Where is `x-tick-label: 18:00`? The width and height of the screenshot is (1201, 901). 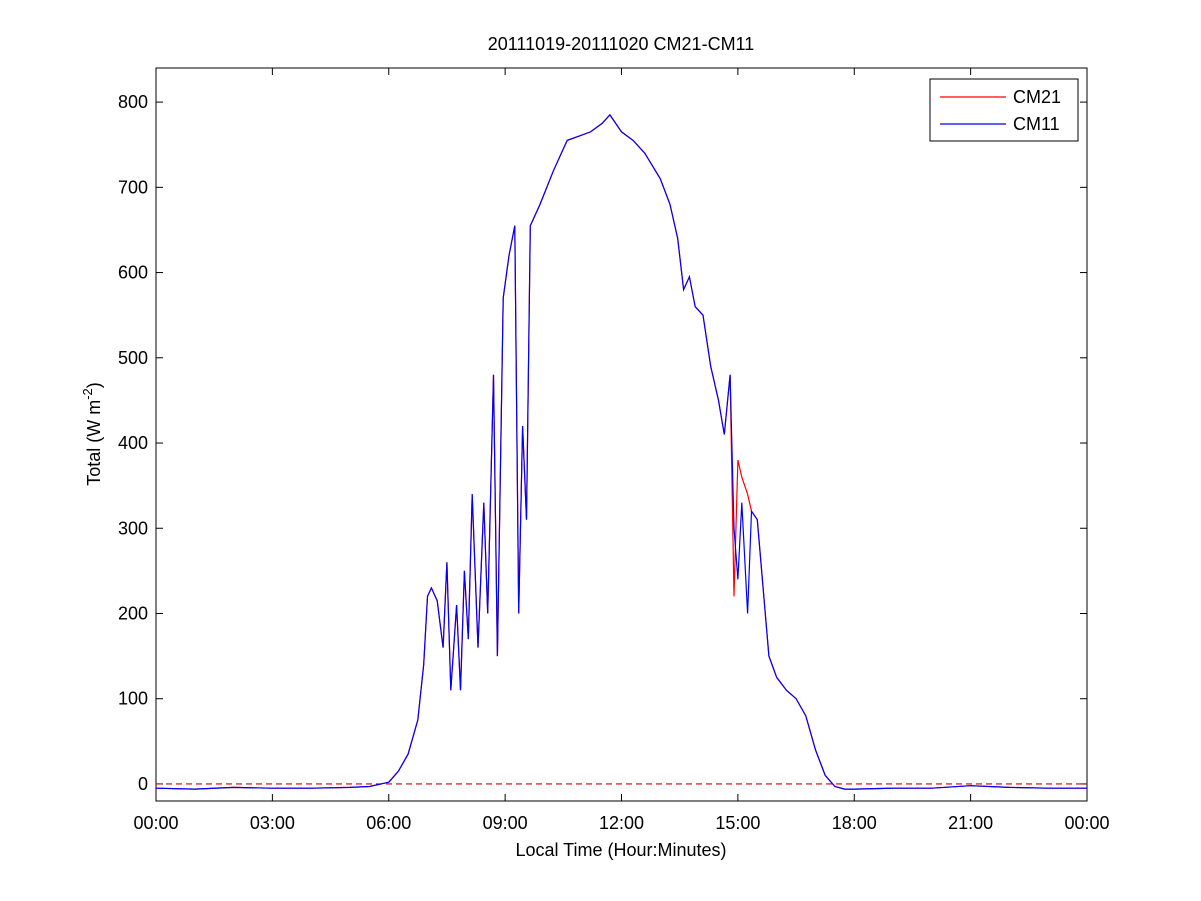
x-tick-label: 18:00 is located at coordinates (854, 823).